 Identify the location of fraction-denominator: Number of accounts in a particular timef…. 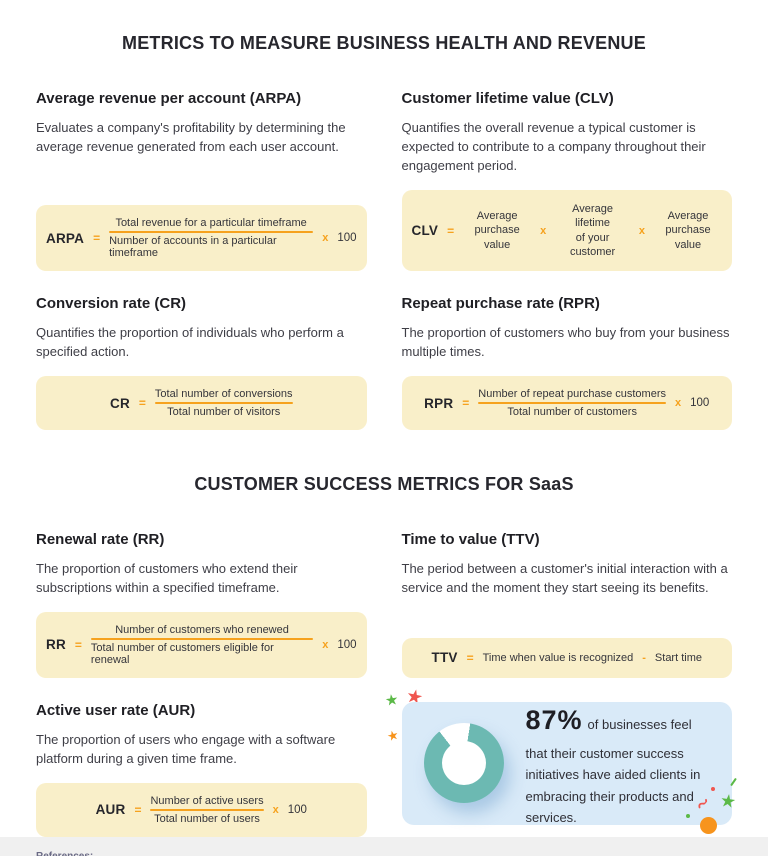
(193, 247).